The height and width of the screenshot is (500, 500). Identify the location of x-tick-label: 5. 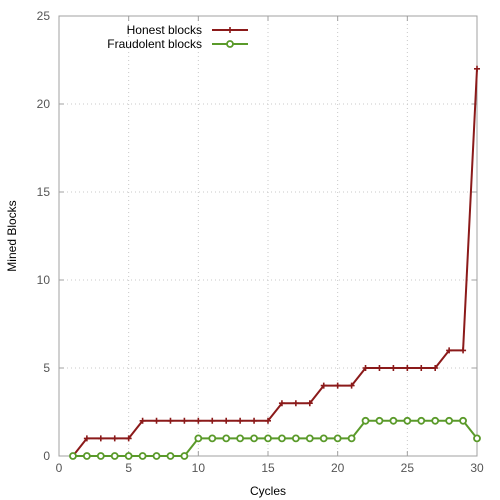
(128, 468).